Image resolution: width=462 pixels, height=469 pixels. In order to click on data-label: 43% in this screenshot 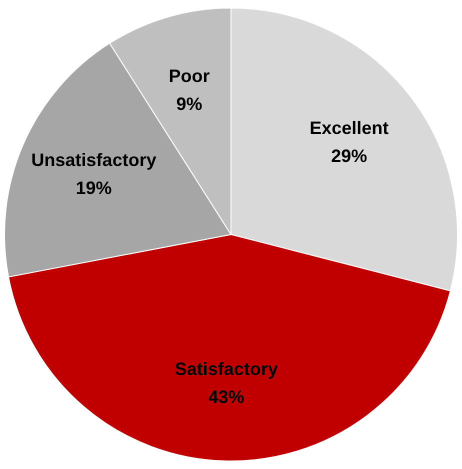, I will do `click(226, 396)`.